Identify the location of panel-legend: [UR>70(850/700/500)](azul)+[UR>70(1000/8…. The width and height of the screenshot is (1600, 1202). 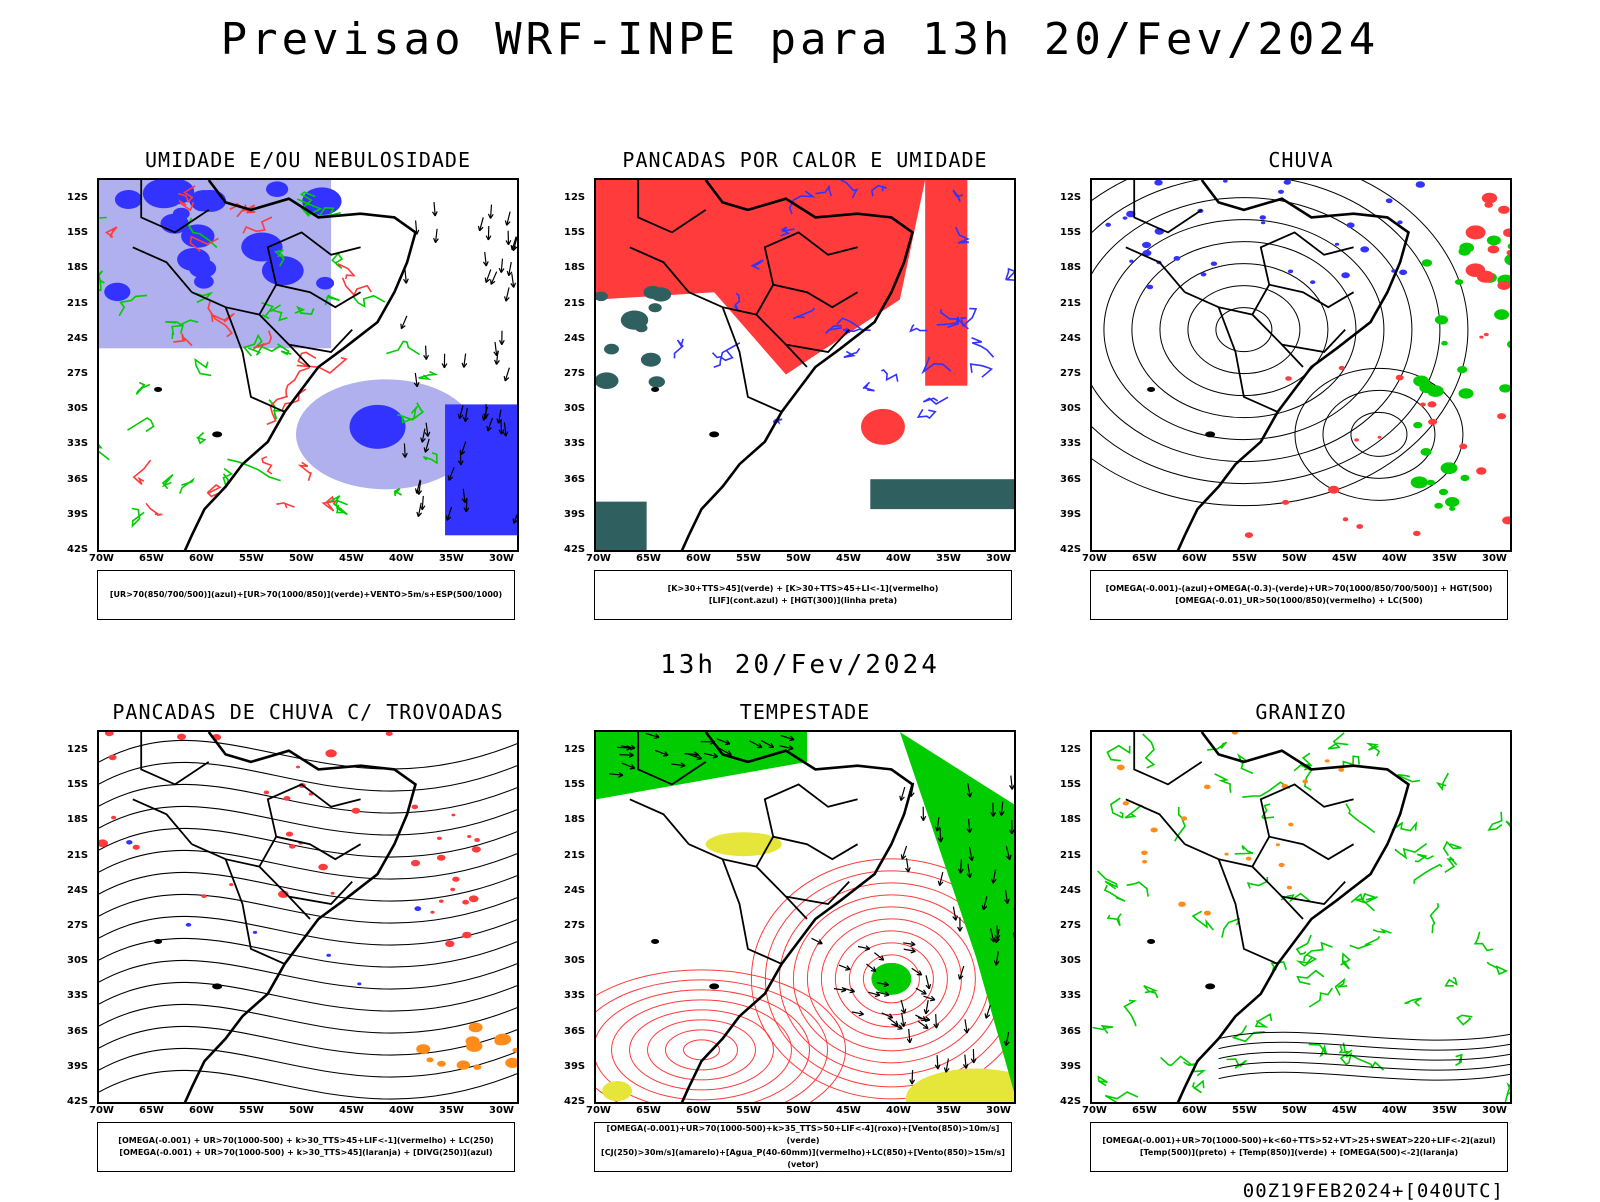
(306, 595).